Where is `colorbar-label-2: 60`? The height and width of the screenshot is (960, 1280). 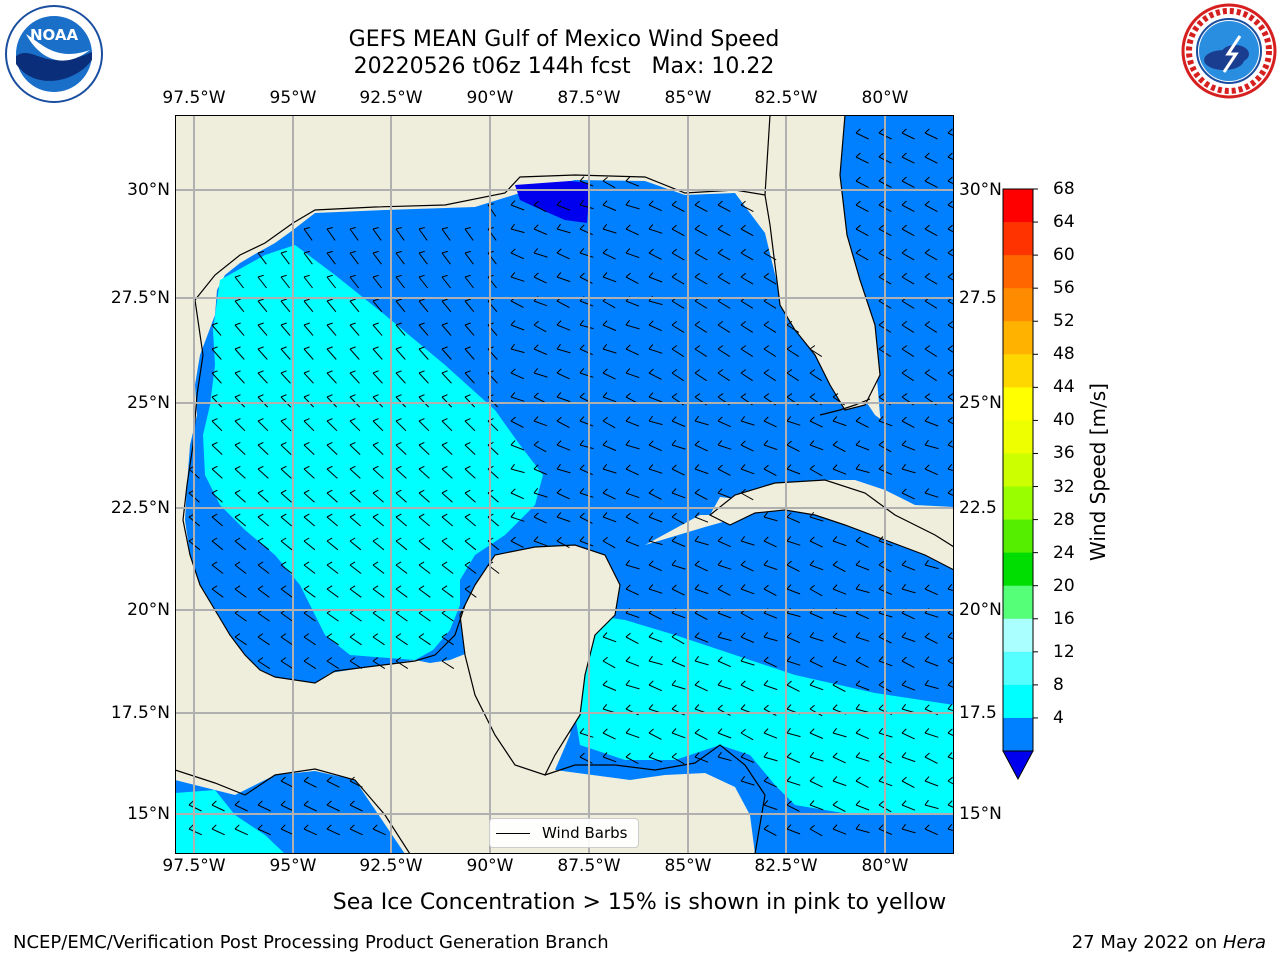 colorbar-label-2: 60 is located at coordinates (1064, 255).